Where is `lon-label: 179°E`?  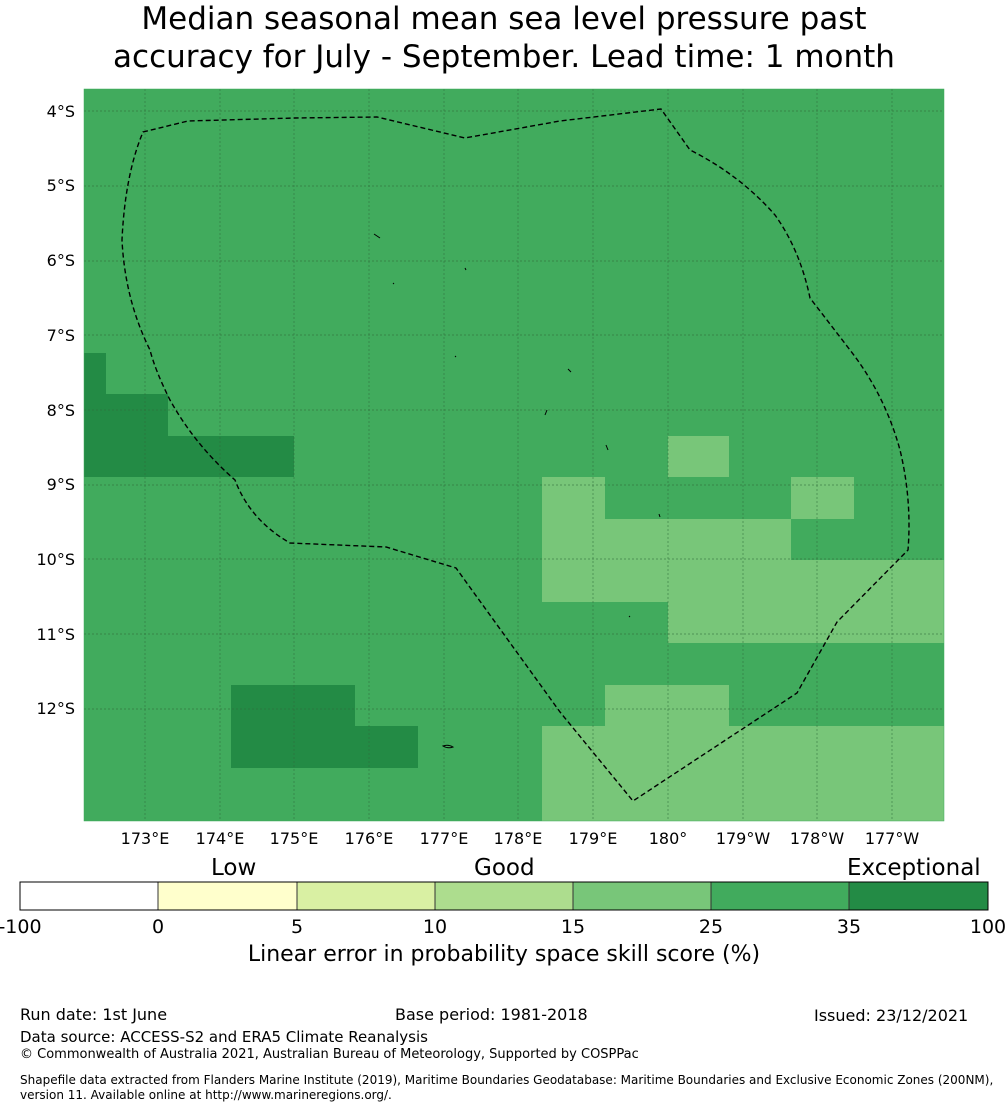 lon-label: 179°E is located at coordinates (593, 838).